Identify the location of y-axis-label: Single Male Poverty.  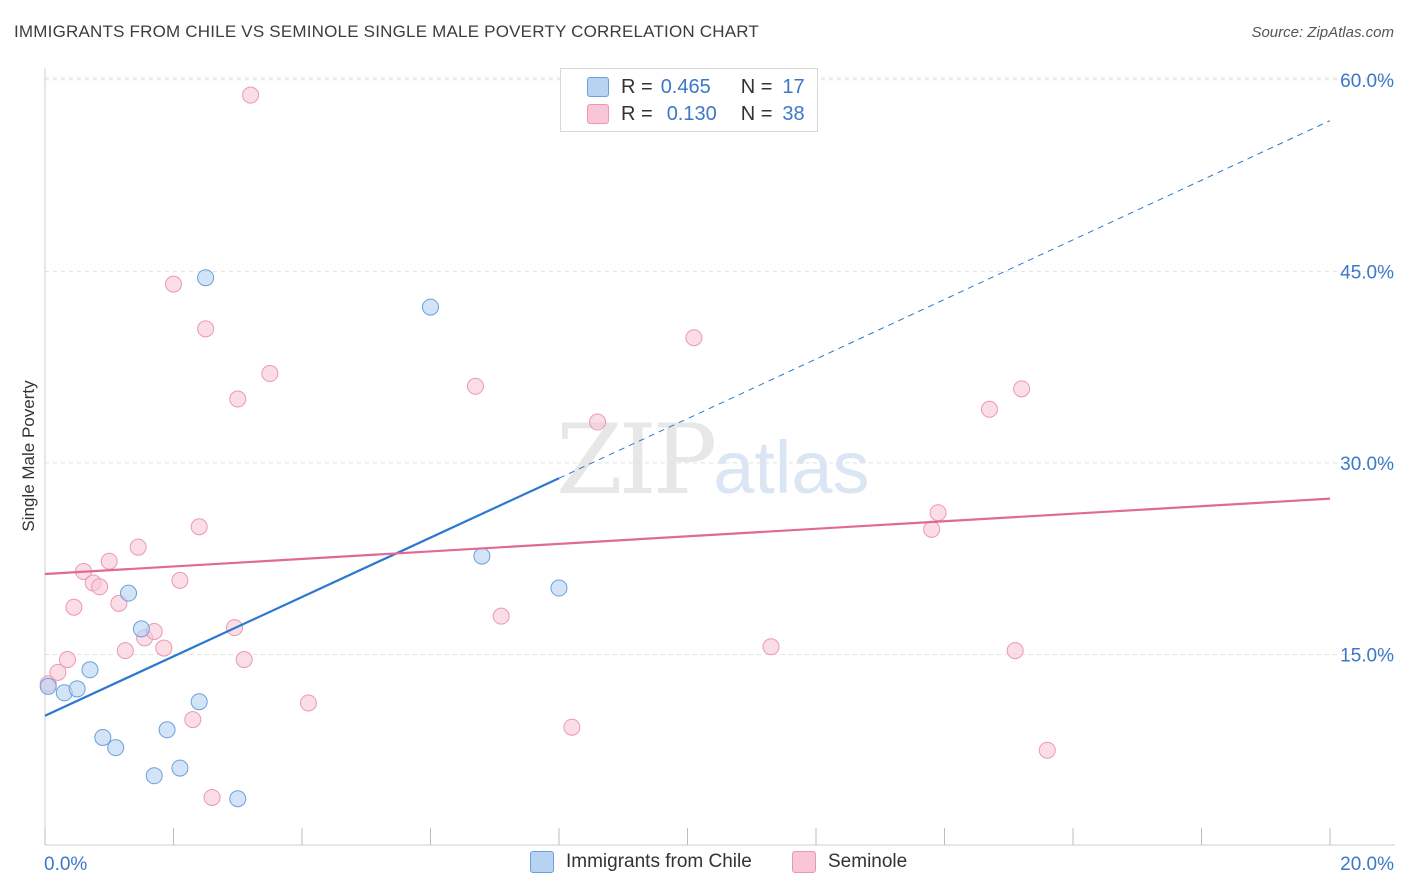
(28, 456).